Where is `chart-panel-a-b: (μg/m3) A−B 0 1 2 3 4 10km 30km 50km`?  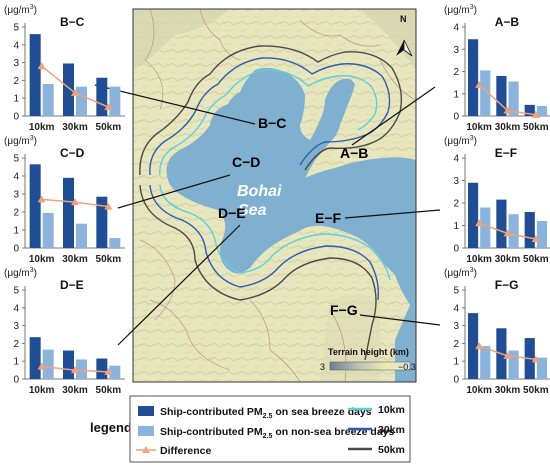
chart-panel-a-b: (μg/m3) A−B 0 1 2 3 4 10km 30km 50km is located at coordinates (497, 68).